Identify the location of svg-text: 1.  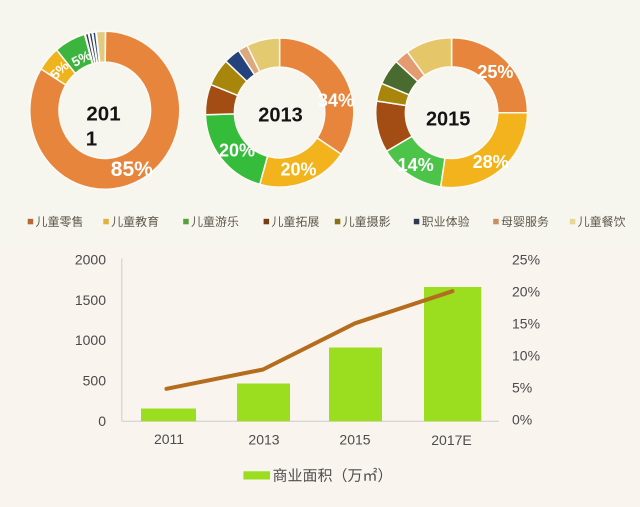
(91, 138).